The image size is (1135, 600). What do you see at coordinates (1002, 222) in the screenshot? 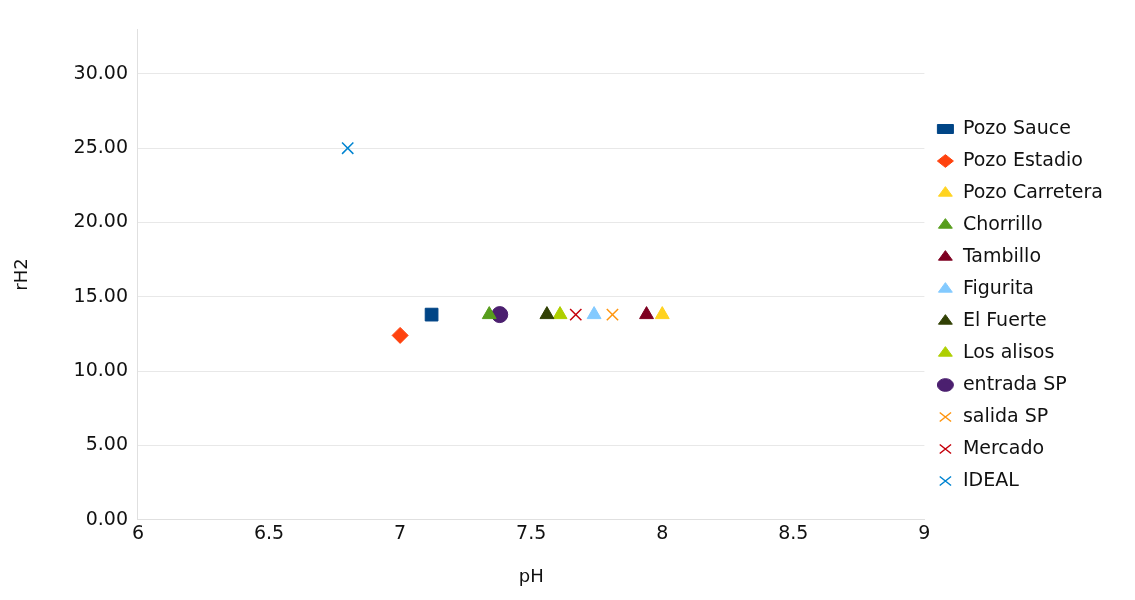
I see `legend-label: Chorrillo` at bounding box center [1002, 222].